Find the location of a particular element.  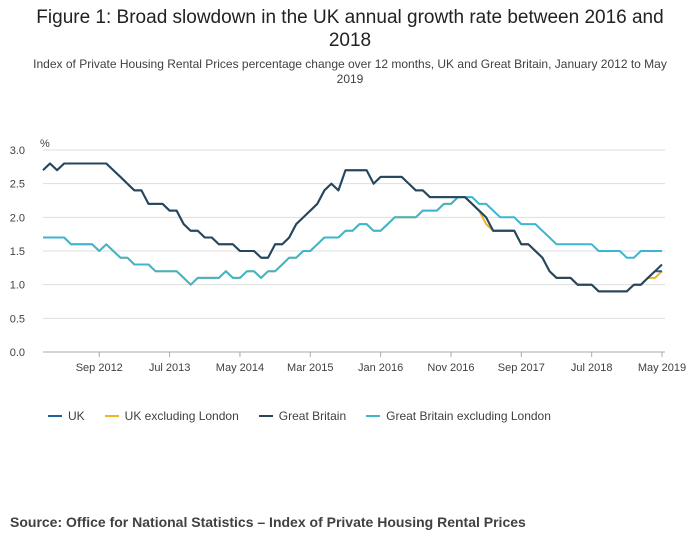

legend-item: Great Britain is located at coordinates (302, 416).